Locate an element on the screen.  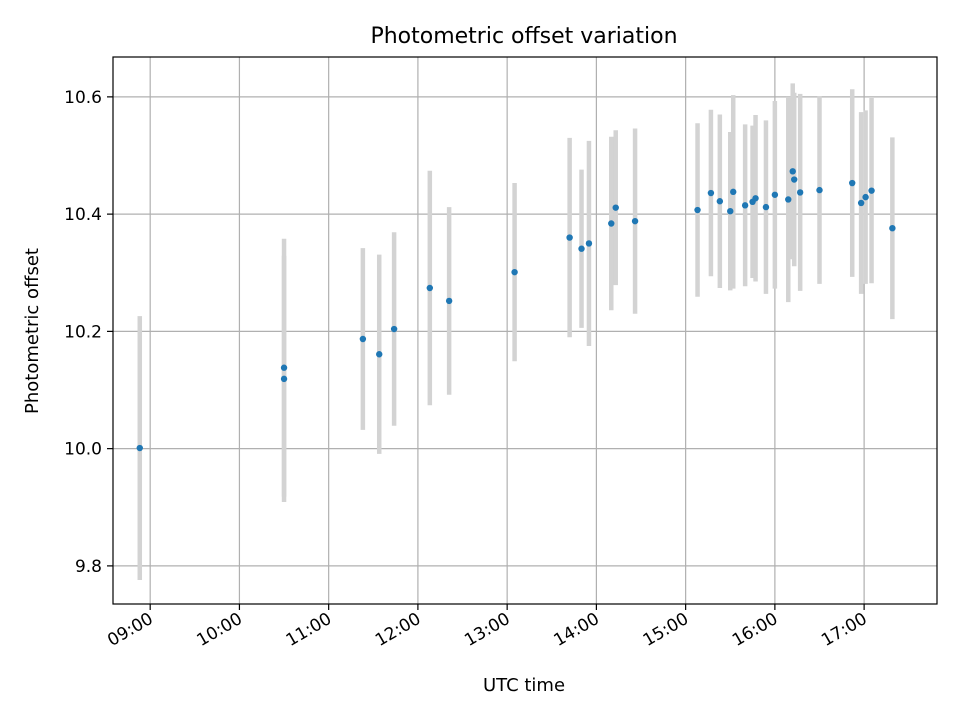
y-axis-label: Photometric offset is located at coordinates (32, 331).